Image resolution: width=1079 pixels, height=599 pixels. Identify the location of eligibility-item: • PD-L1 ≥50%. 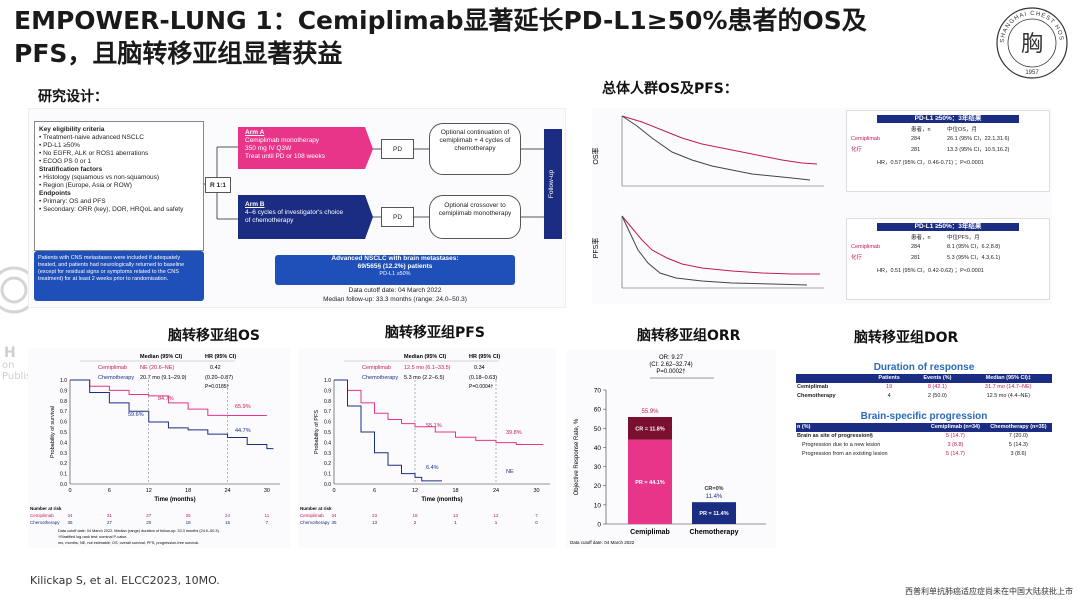
(59, 145).